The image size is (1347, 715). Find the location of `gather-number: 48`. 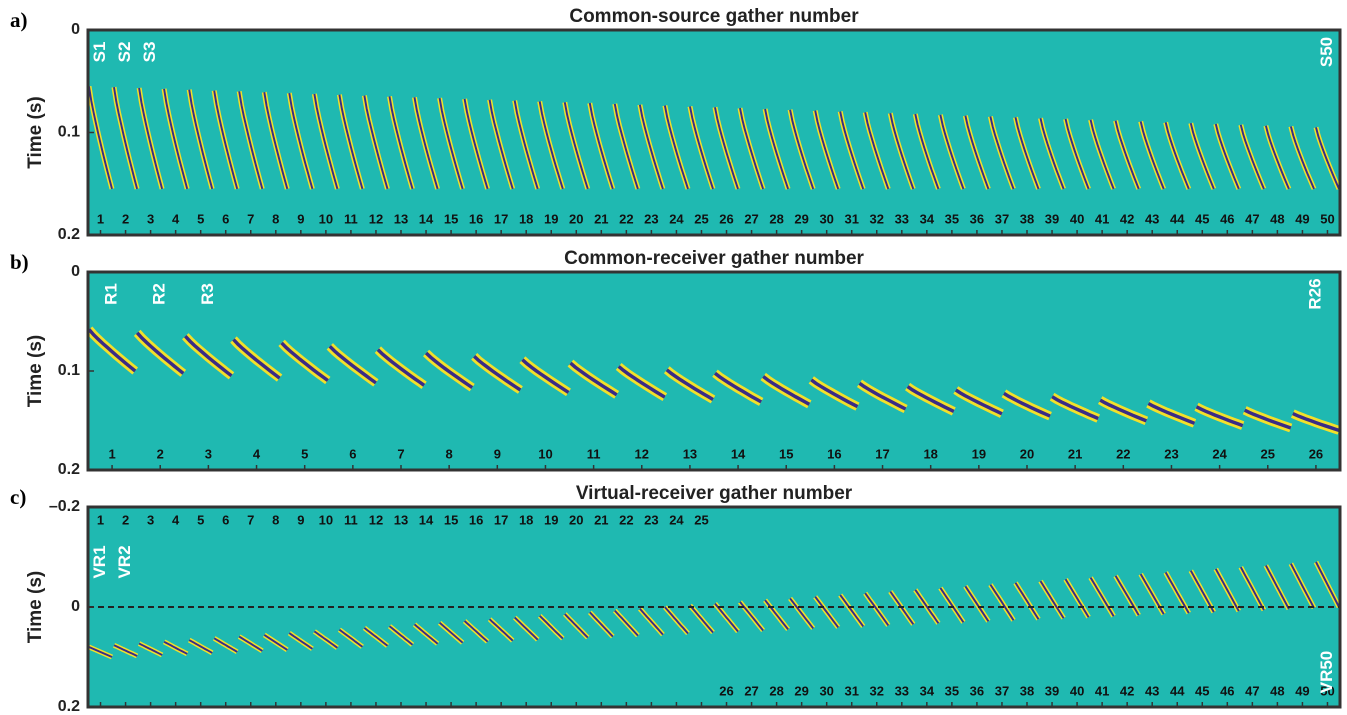

gather-number: 48 is located at coordinates (1277, 218).